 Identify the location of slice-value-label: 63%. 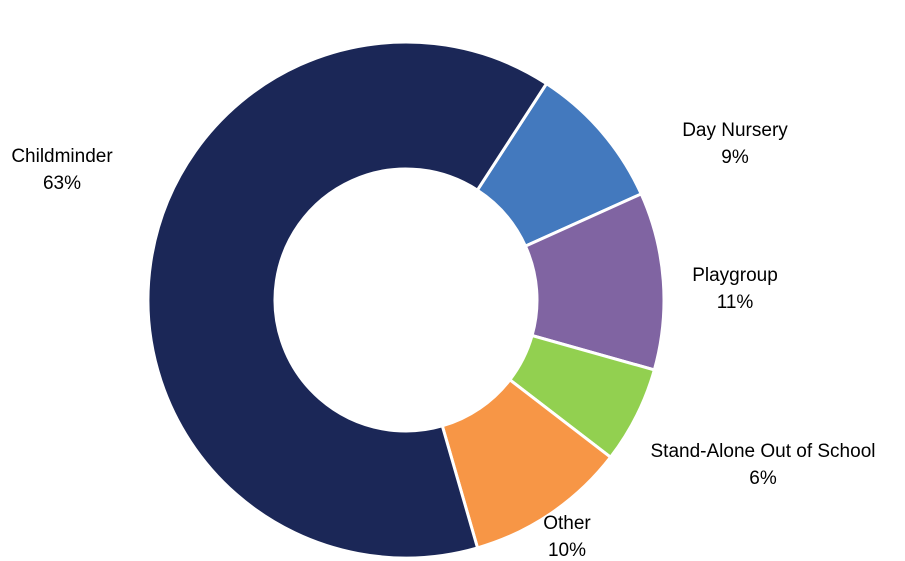
(62, 183).